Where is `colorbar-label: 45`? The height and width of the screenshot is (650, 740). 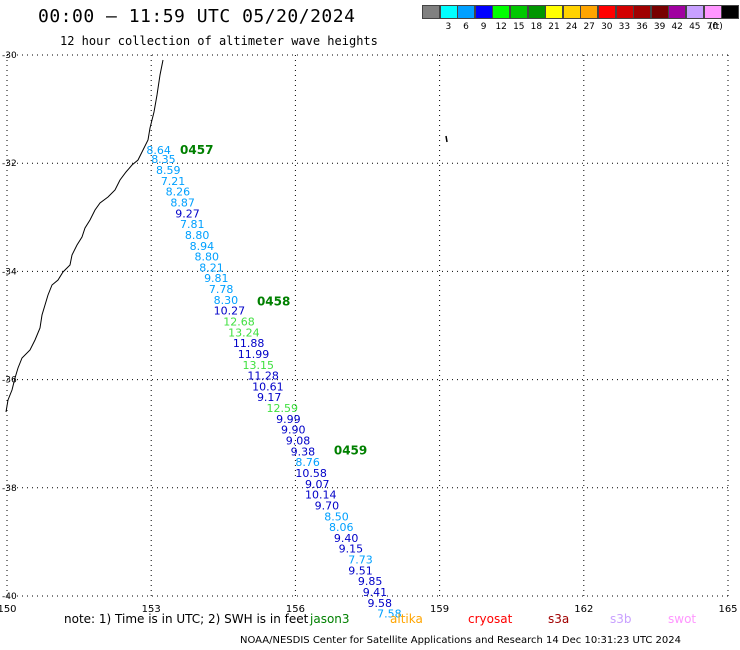 colorbar-label: 45 is located at coordinates (695, 27).